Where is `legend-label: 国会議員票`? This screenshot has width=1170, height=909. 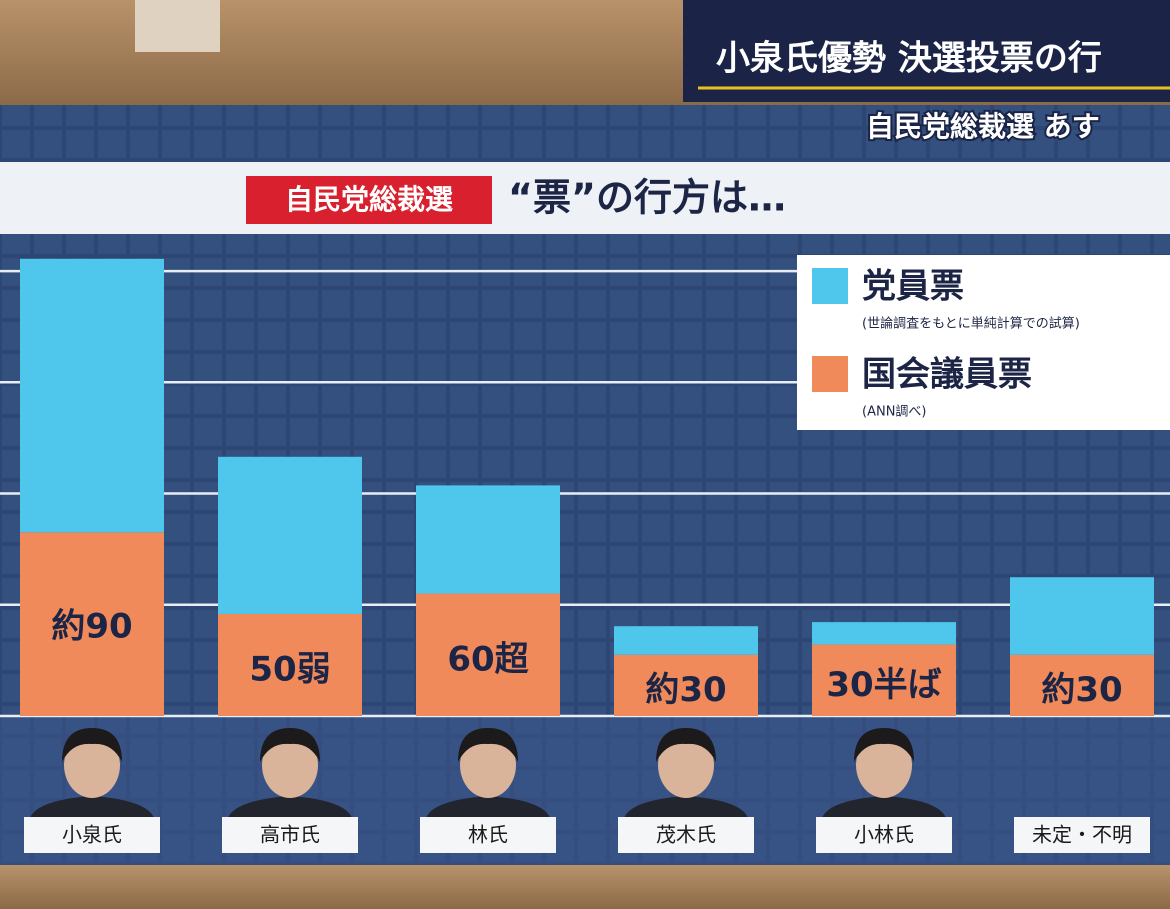 legend-label: 国会議員票 is located at coordinates (947, 375).